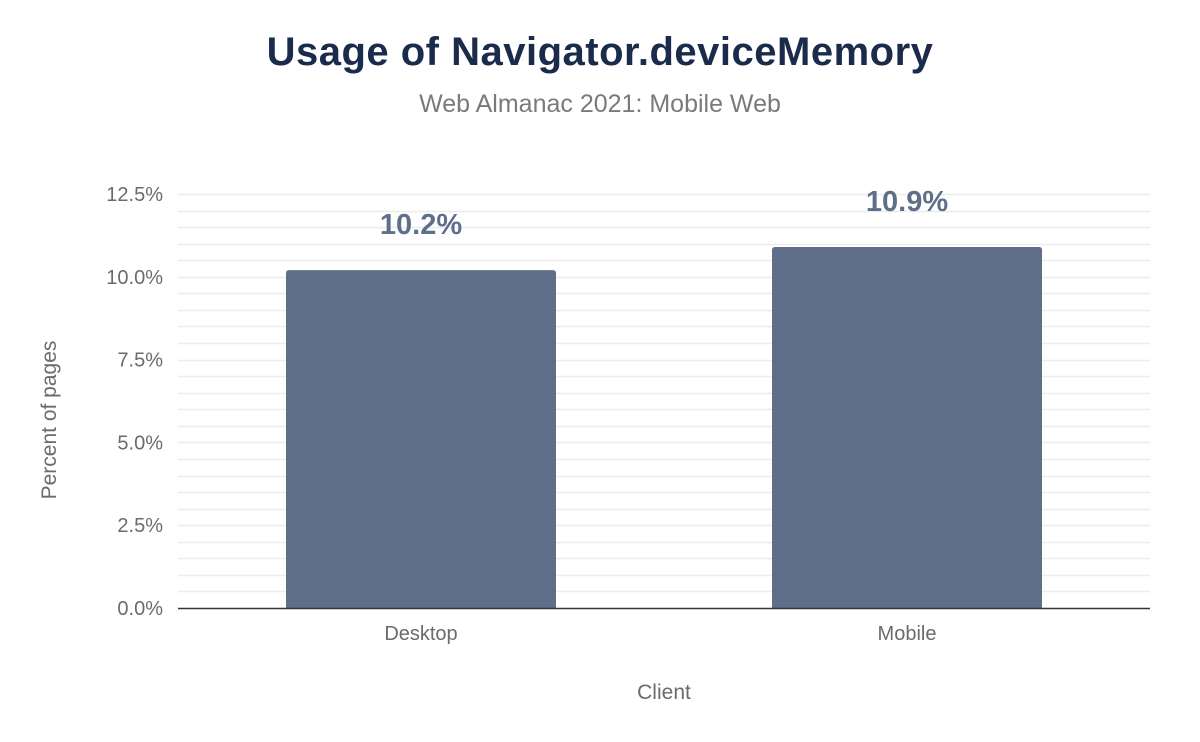 The height and width of the screenshot is (742, 1200). Describe the element at coordinates (140, 609) in the screenshot. I see `y-tick-label: 0.0%` at that location.